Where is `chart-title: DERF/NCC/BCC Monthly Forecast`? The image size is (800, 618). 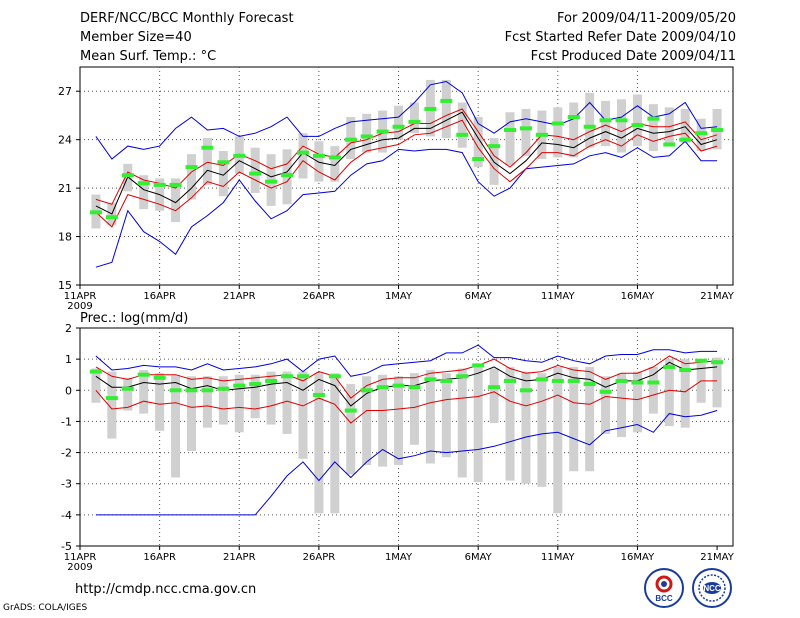 chart-title: DERF/NCC/BCC Monthly Forecast is located at coordinates (187, 18).